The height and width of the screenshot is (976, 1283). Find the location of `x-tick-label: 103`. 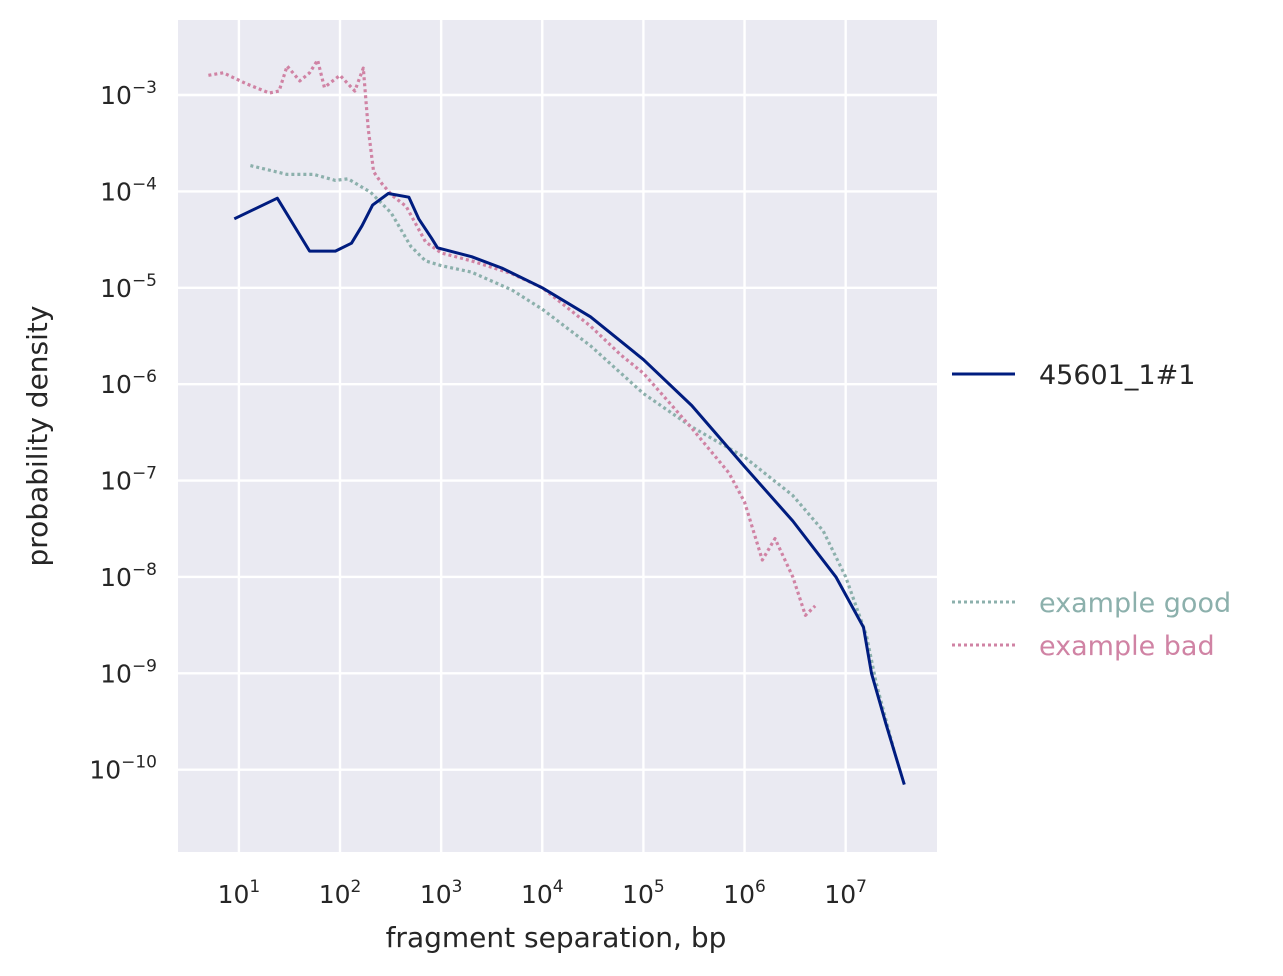

x-tick-label: 103 is located at coordinates (441, 893).